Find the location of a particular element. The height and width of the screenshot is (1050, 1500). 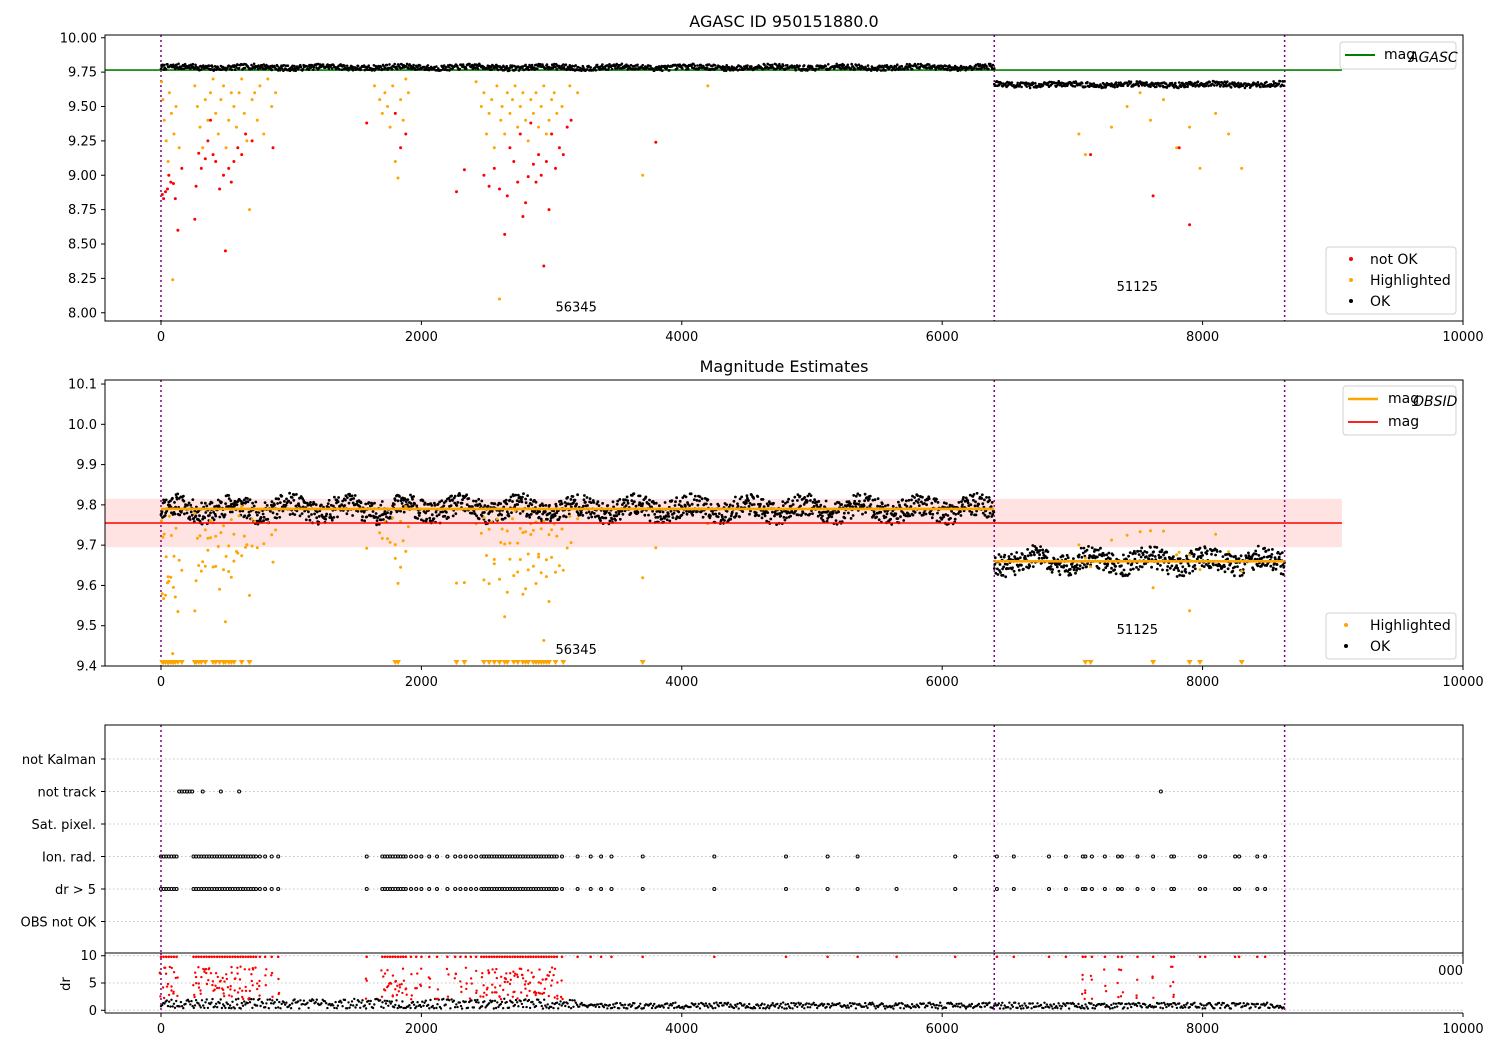

legend-label-subscript: AGASC is located at coordinates (1433, 58).